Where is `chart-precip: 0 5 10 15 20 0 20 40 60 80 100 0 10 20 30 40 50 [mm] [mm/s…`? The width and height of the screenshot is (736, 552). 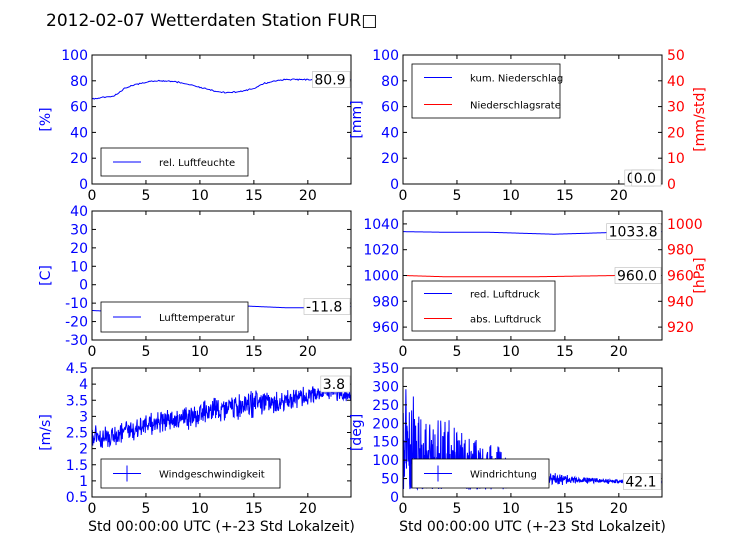
chart-precip: 0 5 10 15 20 0 20 40 60 80 100 0 10 20 30 40 50 [mm] [mm/s… is located at coordinates (528, 126).